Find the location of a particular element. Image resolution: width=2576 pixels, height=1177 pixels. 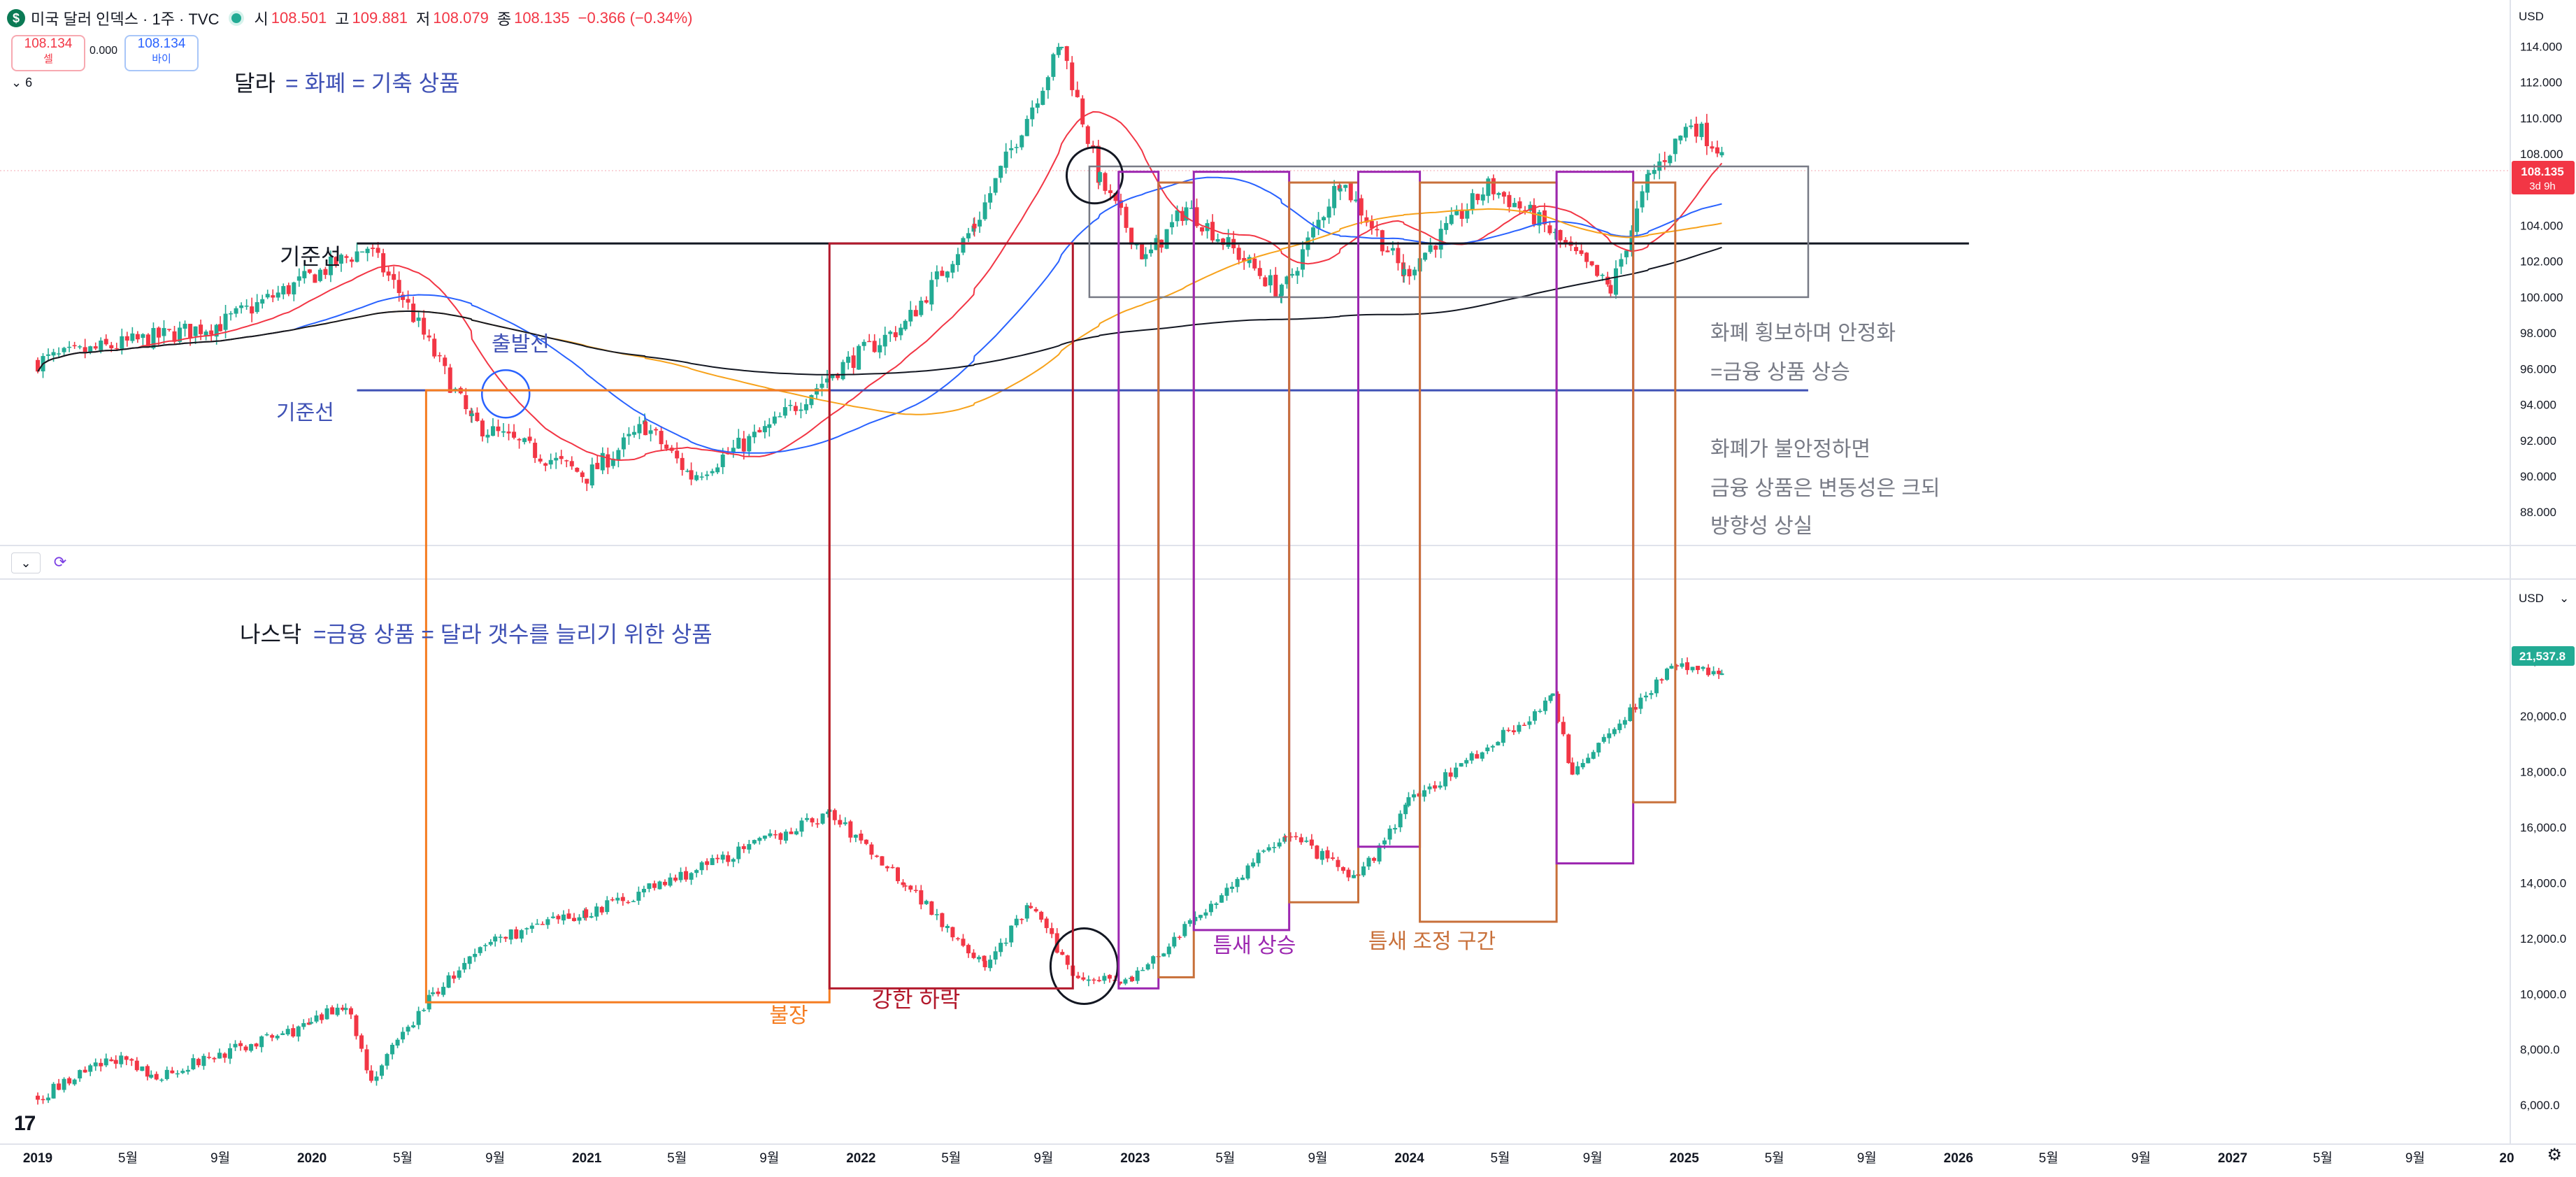

zone-box-gap_corr is located at coordinates (1654, 492).